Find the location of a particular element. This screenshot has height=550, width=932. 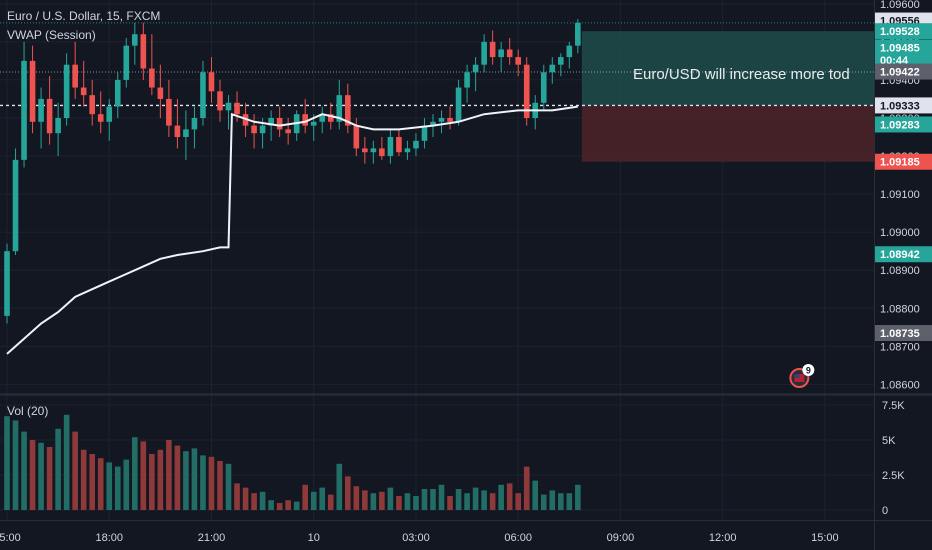

time-tick-label: 21:00 is located at coordinates (212, 538).